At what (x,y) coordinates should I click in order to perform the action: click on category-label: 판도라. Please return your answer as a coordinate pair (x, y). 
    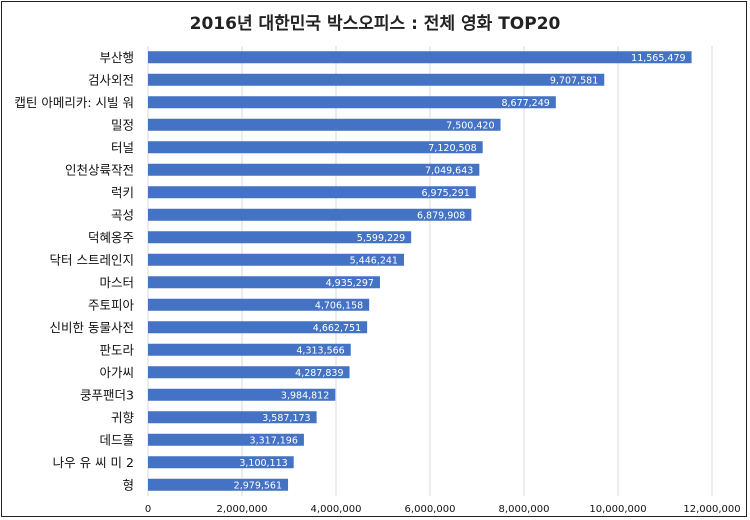
    Looking at the image, I should click on (116, 349).